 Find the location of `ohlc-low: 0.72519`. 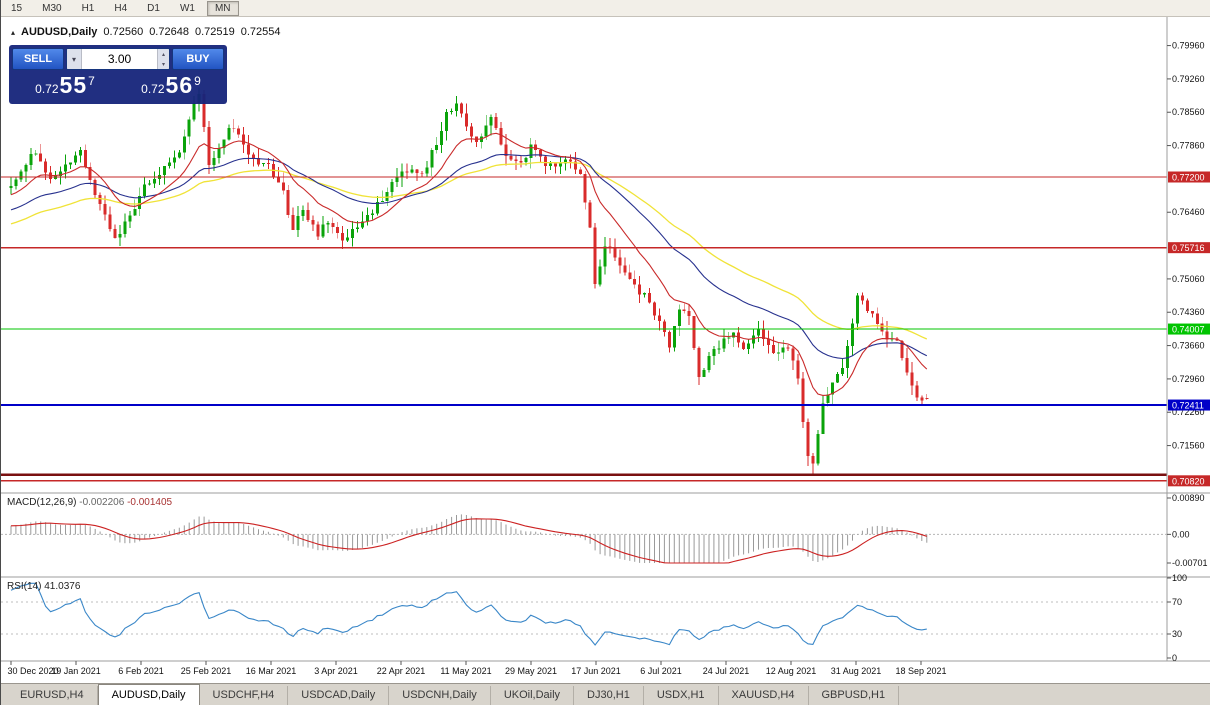

ohlc-low: 0.72519 is located at coordinates (214, 32).